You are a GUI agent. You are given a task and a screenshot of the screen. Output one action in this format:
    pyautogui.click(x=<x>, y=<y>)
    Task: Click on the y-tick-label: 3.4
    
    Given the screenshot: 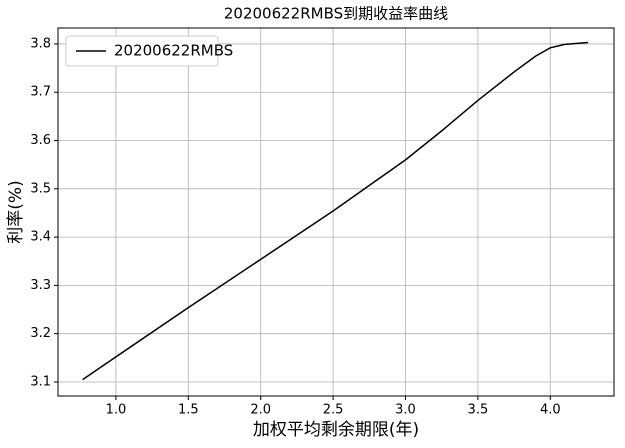 What is the action you would take?
    pyautogui.click(x=40, y=237)
    